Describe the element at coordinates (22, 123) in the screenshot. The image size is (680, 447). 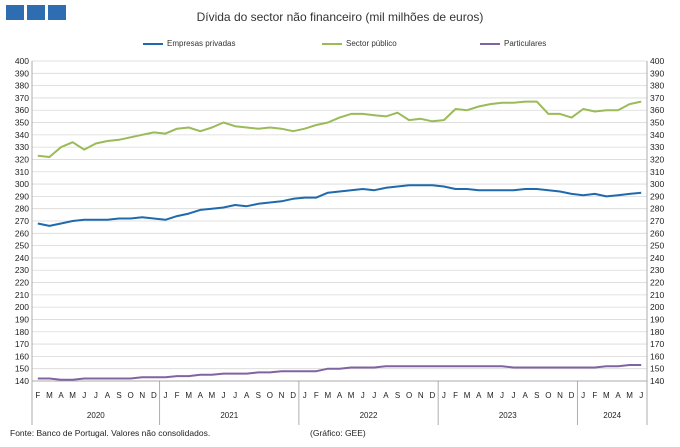
I see `y-tick-label: 350` at that location.